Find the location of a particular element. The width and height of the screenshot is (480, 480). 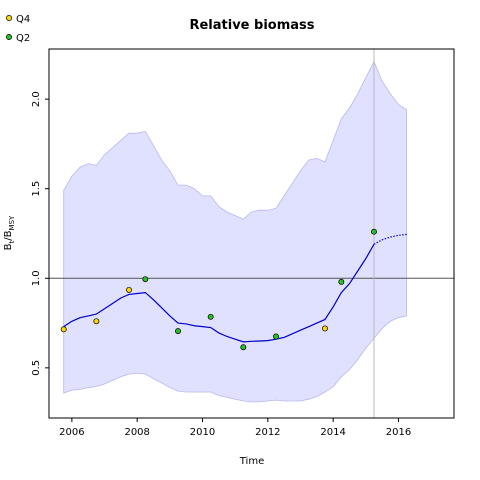

y-label-b: B is located at coordinates (8, 246).